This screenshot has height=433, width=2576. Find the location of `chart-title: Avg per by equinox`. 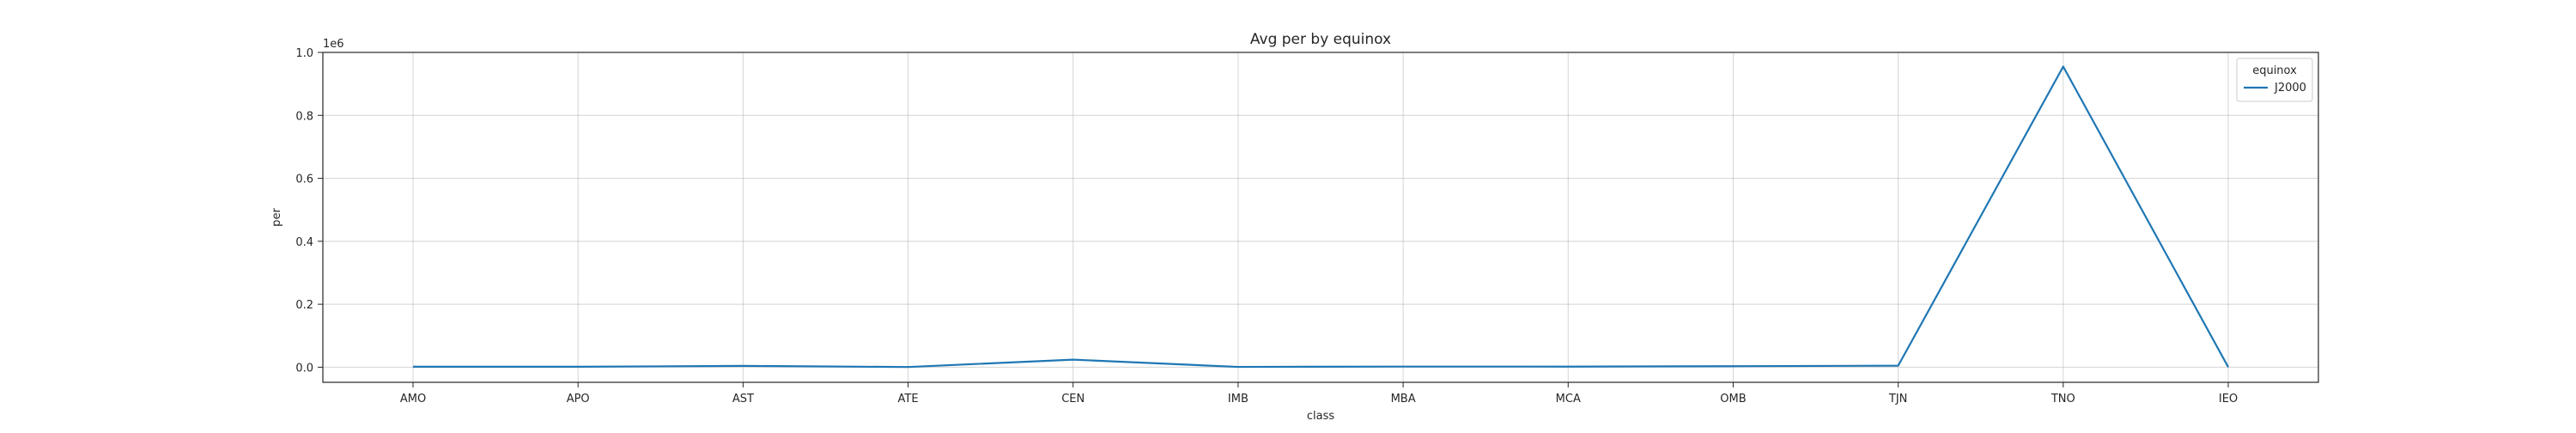

chart-title: Avg per by equinox is located at coordinates (1320, 39).